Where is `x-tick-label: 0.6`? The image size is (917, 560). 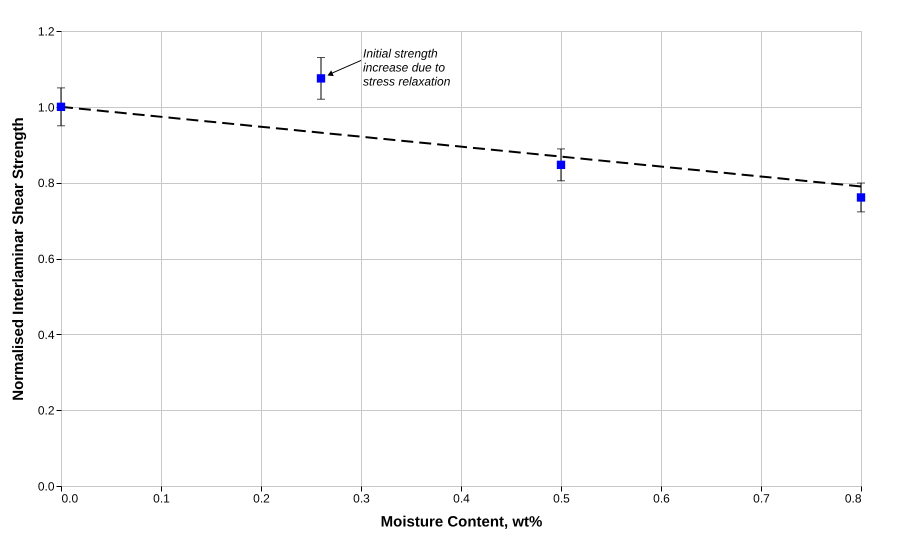
x-tick-label: 0.6 is located at coordinates (661, 499).